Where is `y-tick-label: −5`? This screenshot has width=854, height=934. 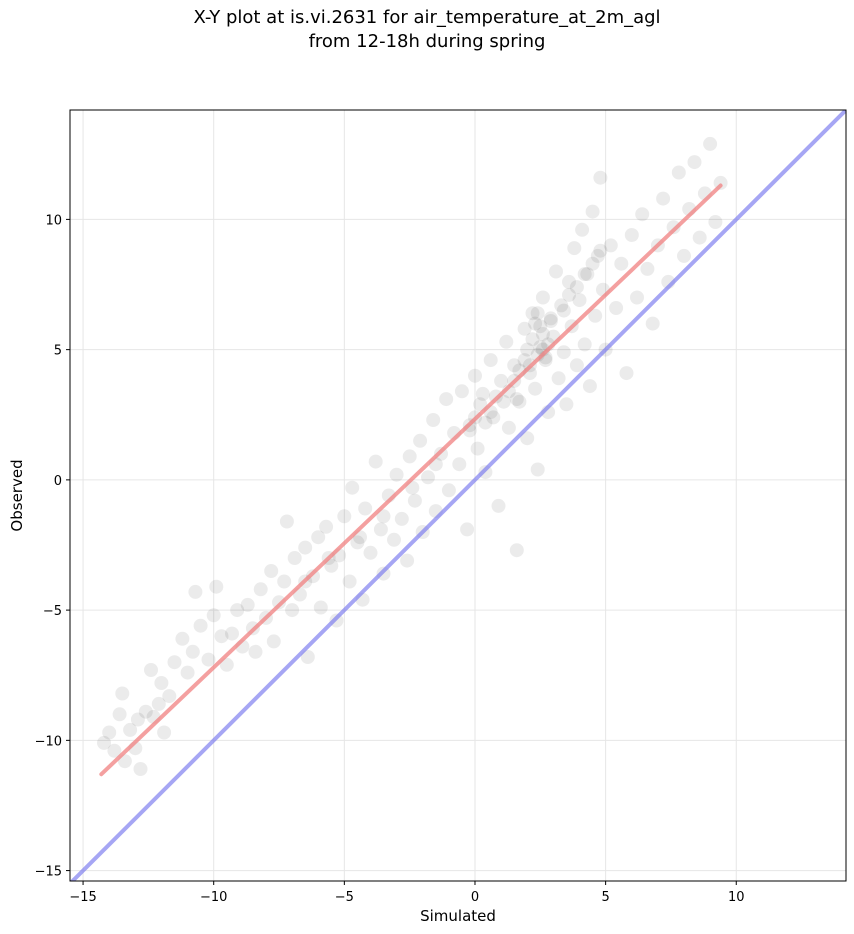 y-tick-label: −5 is located at coordinates (52, 611).